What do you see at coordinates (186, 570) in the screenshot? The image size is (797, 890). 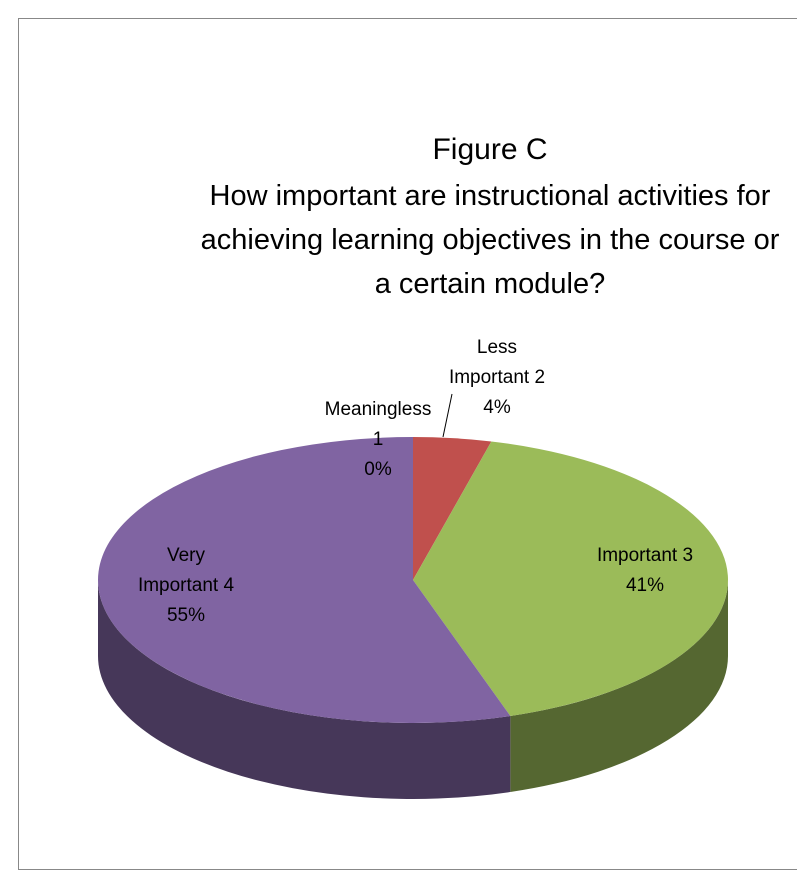 I see `category-label: Very Important 4` at bounding box center [186, 570].